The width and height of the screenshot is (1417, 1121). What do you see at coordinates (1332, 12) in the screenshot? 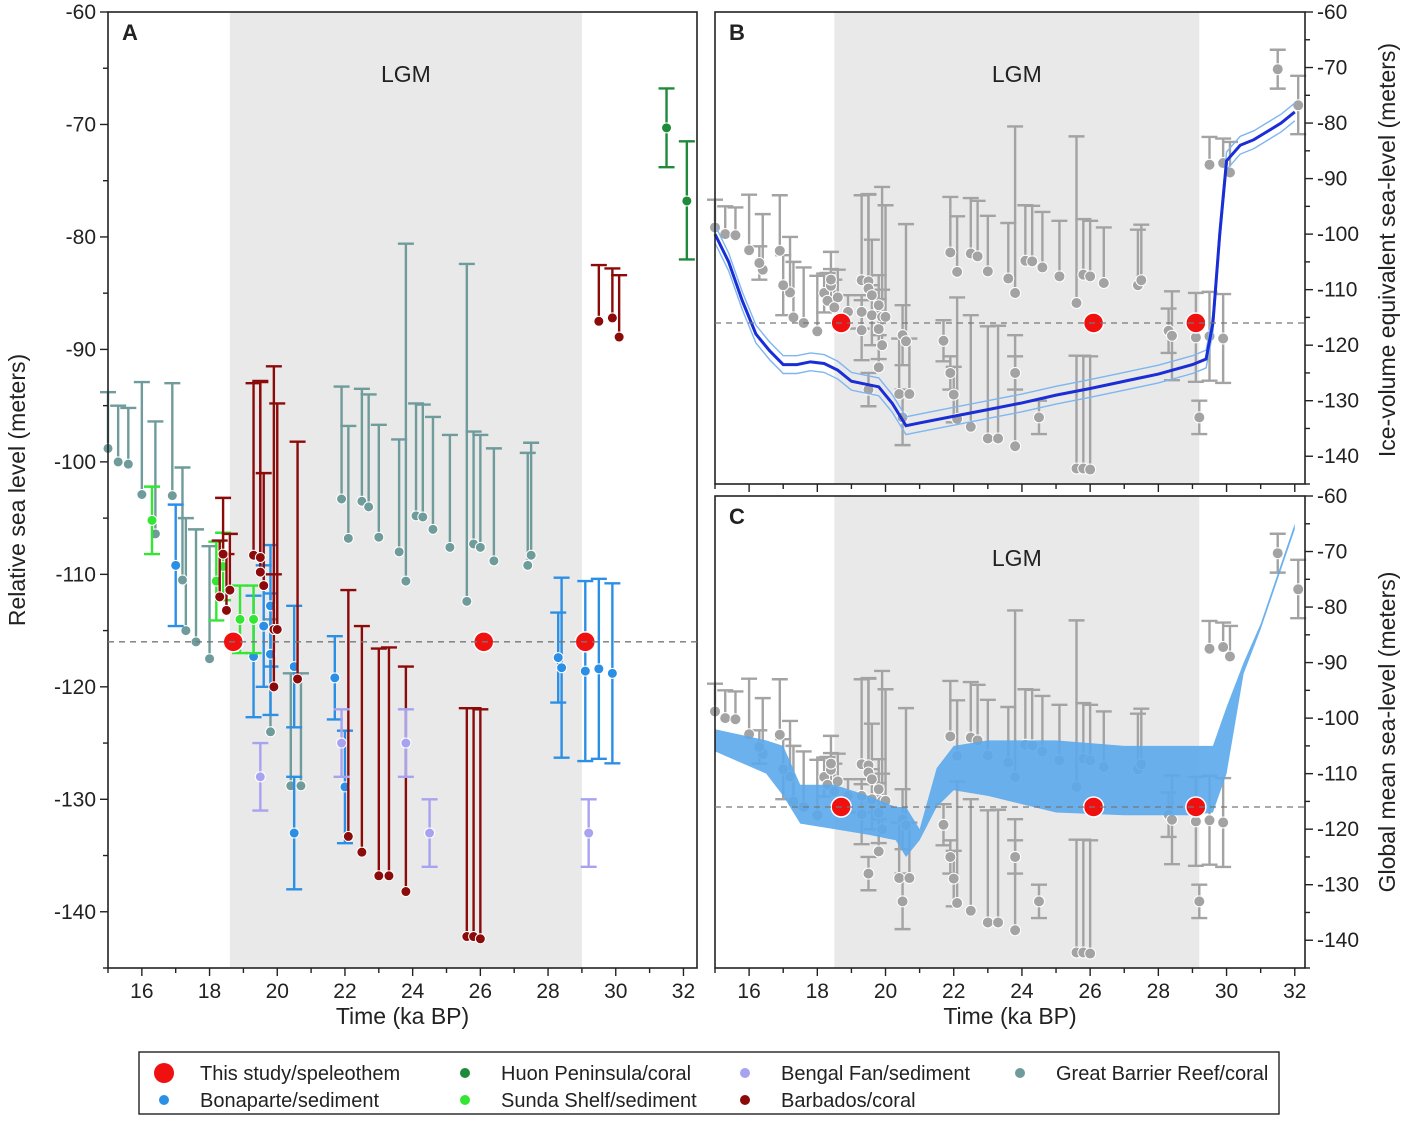
I see `y-tick-label: -60` at bounding box center [1332, 12].